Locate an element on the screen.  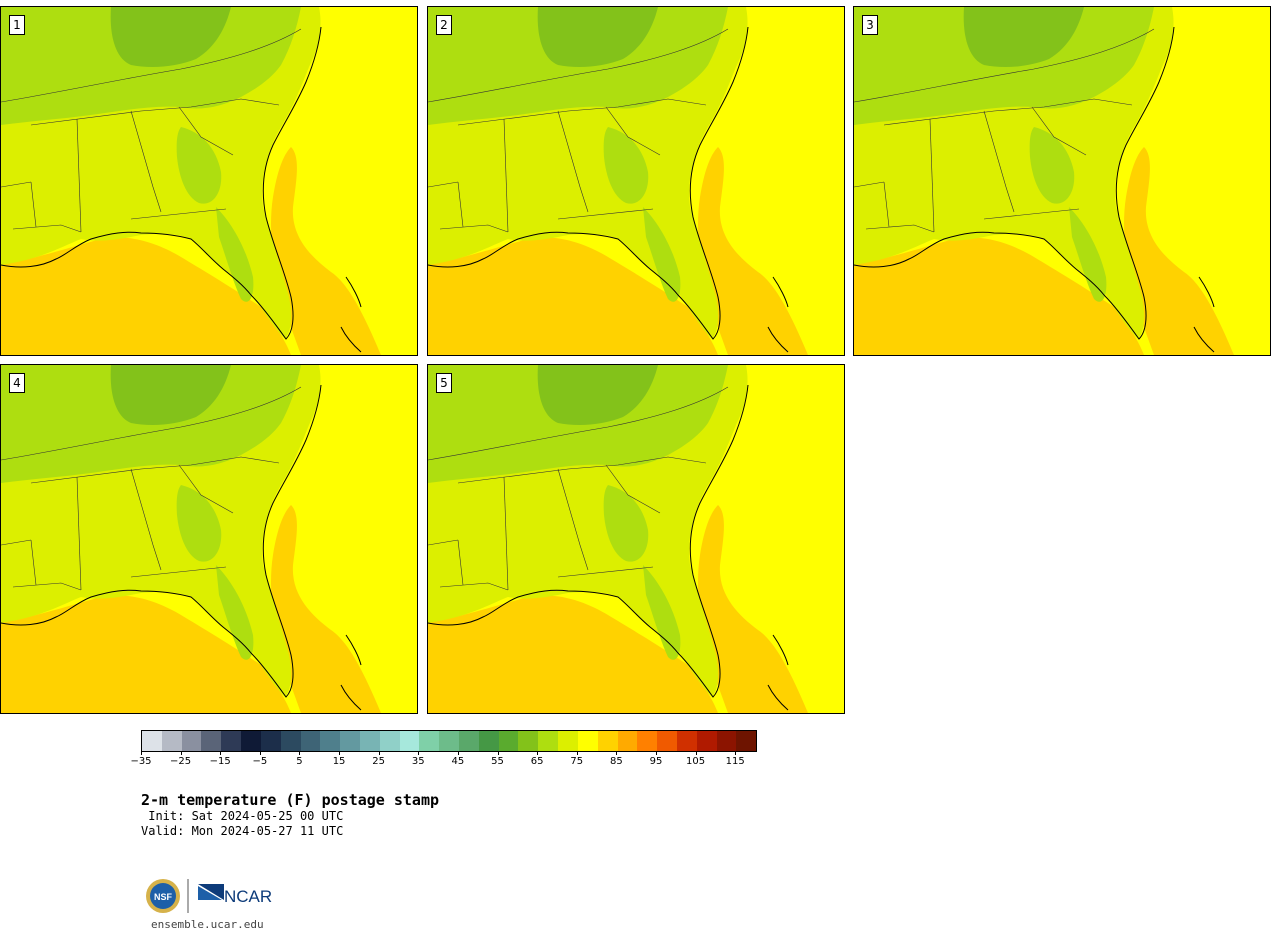
colorbar-tick-label: 35 is located at coordinates (418, 761).